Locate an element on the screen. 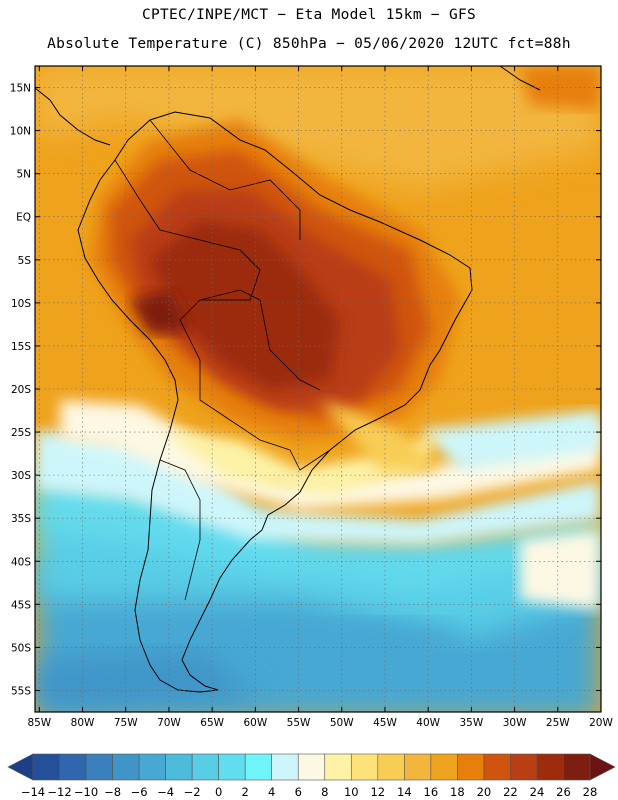 Image resolution: width=618 pixels, height=800 pixels. lon-label: 20W is located at coordinates (601, 723).